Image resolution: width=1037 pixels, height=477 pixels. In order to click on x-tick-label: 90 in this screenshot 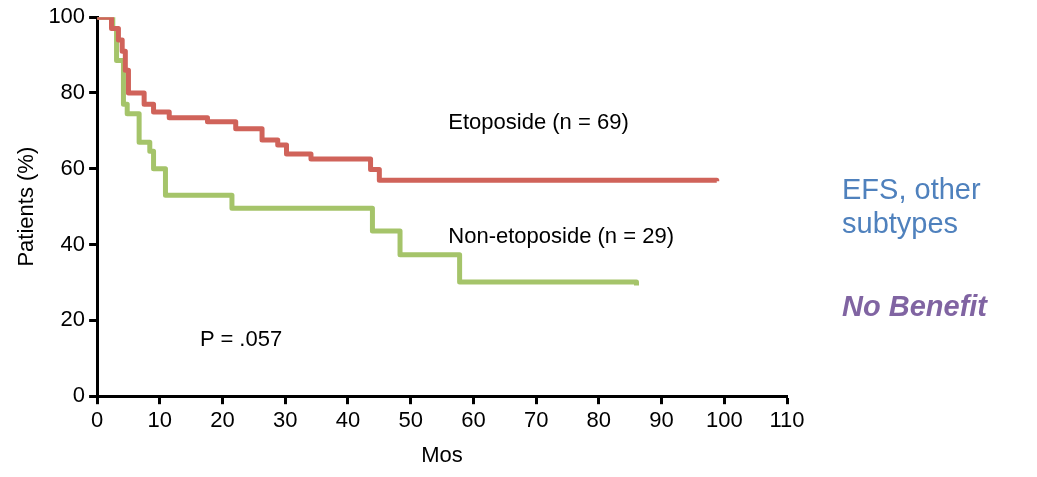, I will do `click(661, 420)`.